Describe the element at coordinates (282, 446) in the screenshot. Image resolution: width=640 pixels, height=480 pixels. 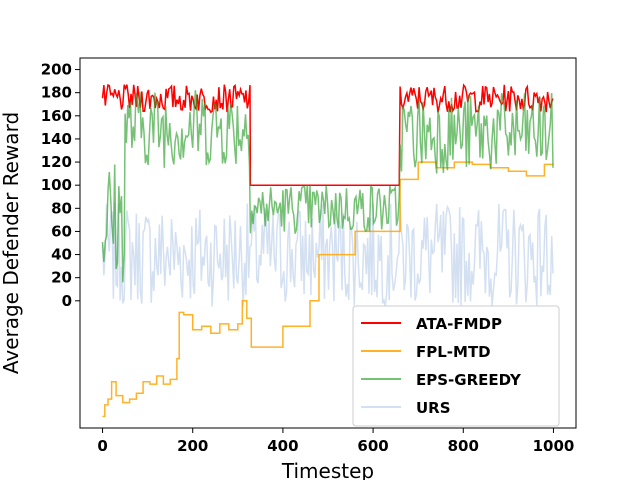
I see `x-tick-label: 400` at that location.